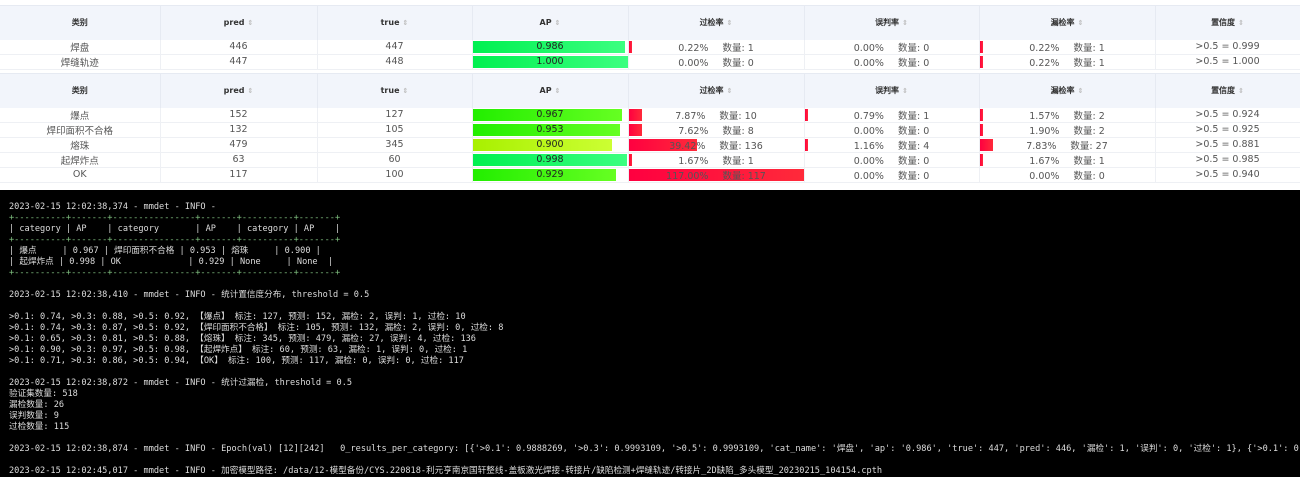 The image size is (1300, 477). I want to click on miss-cell: 7.83% 数量: 27, so click(1067, 145).